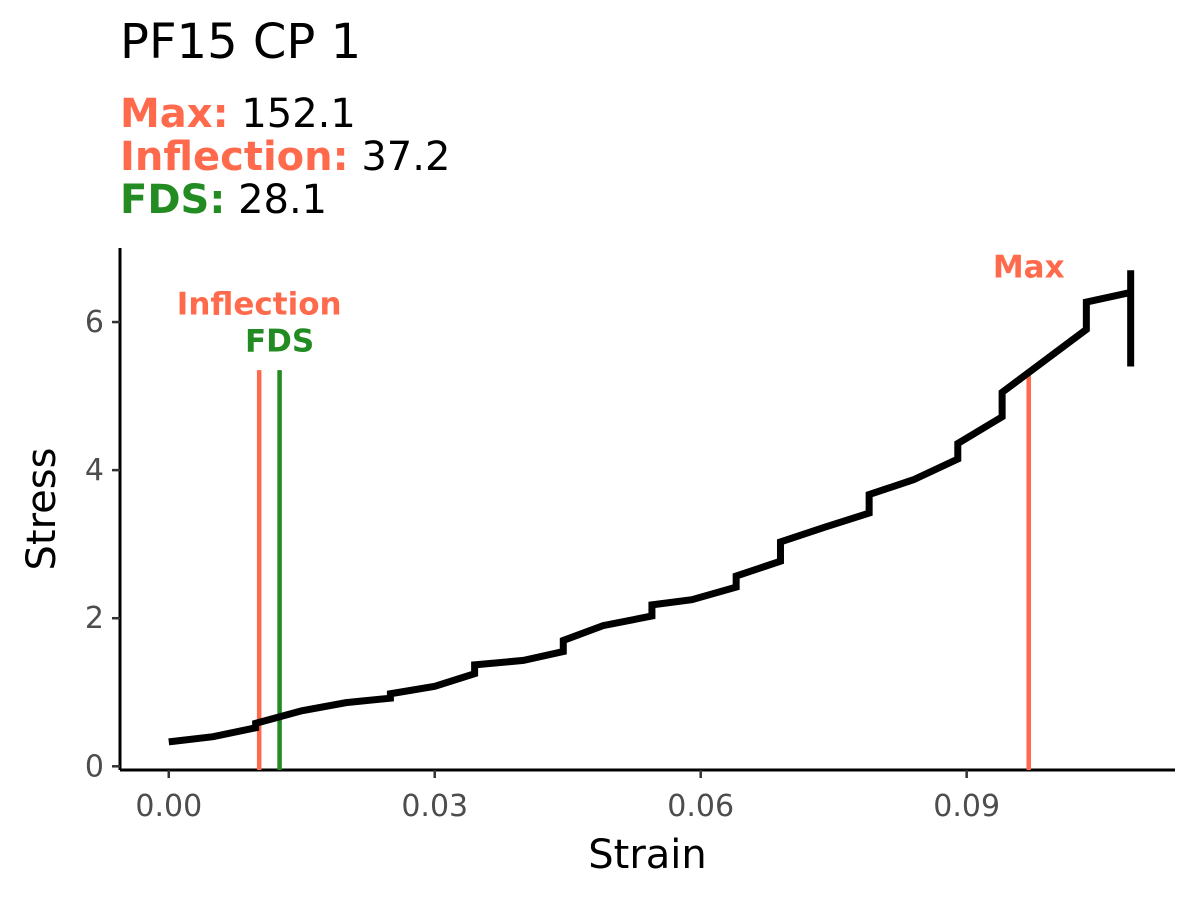 The image size is (1200, 900). I want to click on chart-title: PF15 CP 1, so click(241, 42).